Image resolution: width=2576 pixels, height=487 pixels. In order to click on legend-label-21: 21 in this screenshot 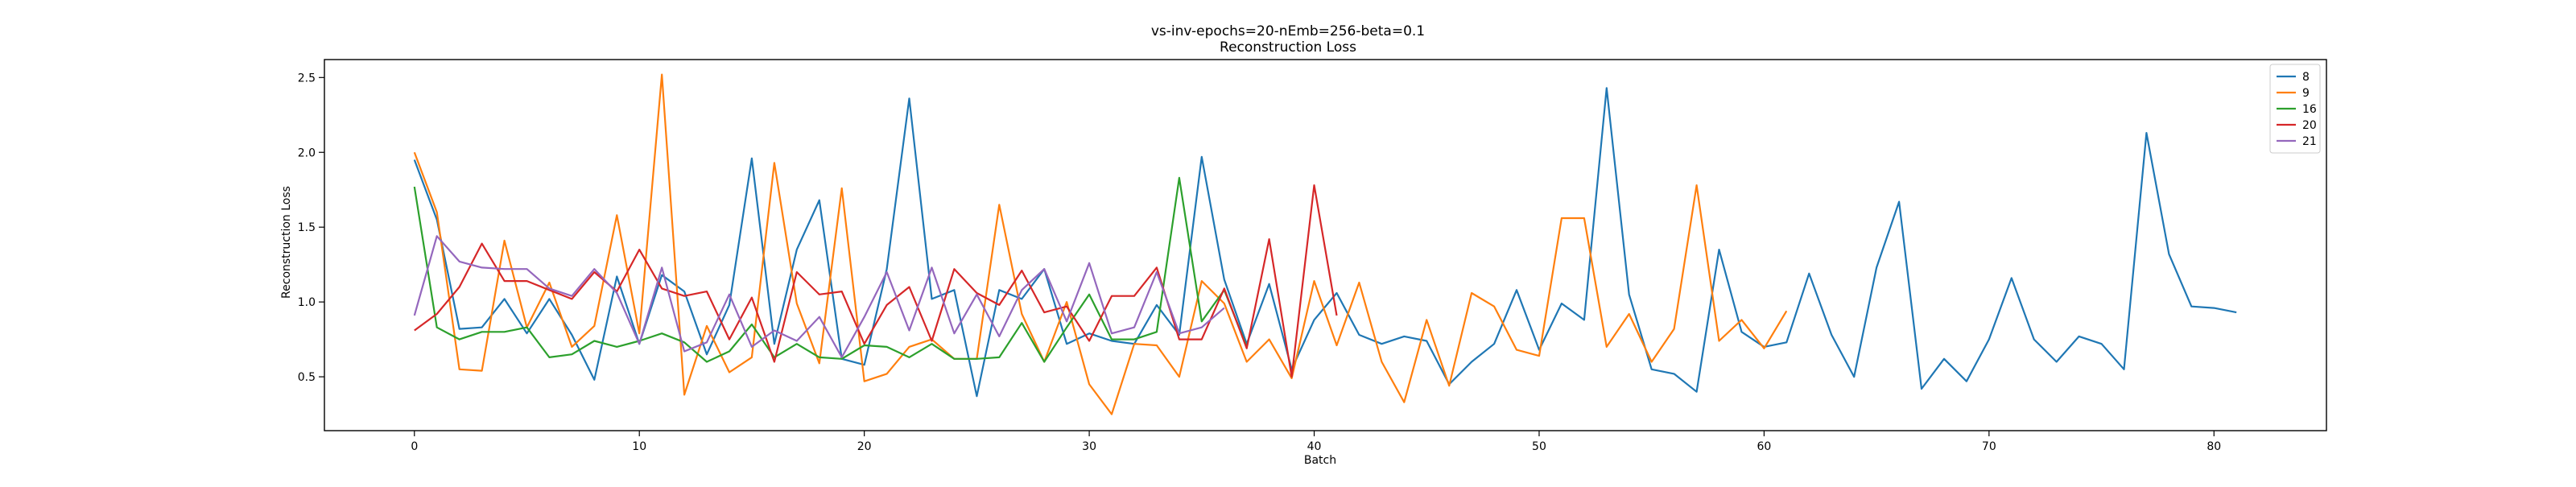, I will do `click(2309, 141)`.